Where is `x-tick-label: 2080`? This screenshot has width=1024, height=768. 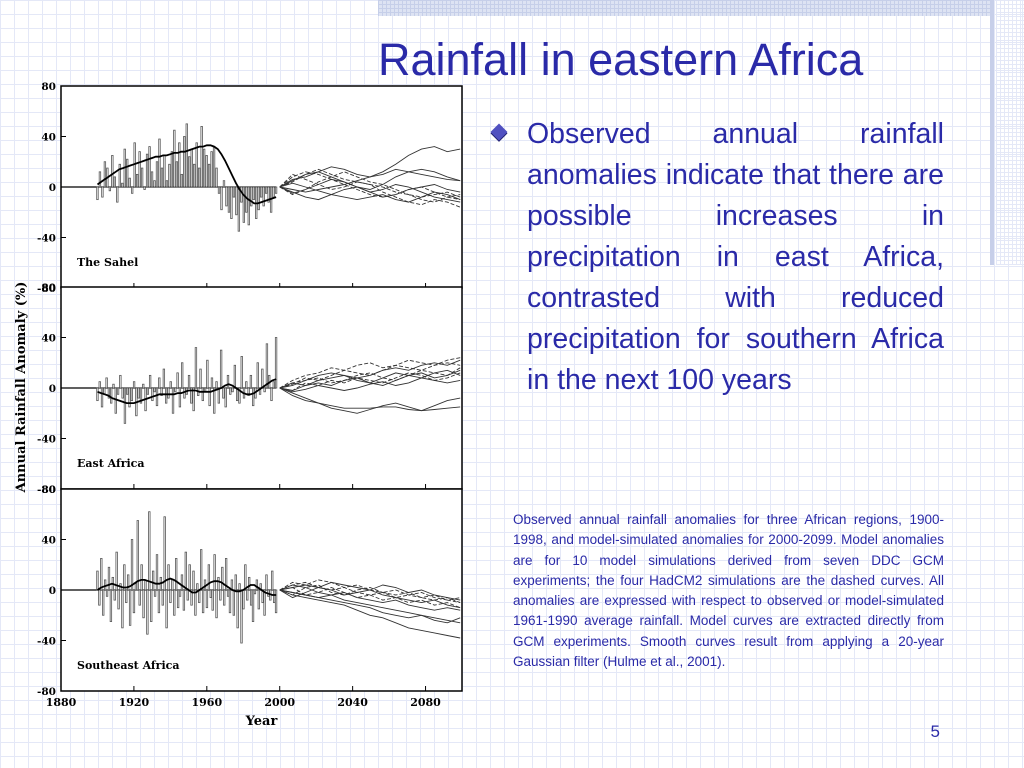 x-tick-label: 2080 is located at coordinates (425, 702).